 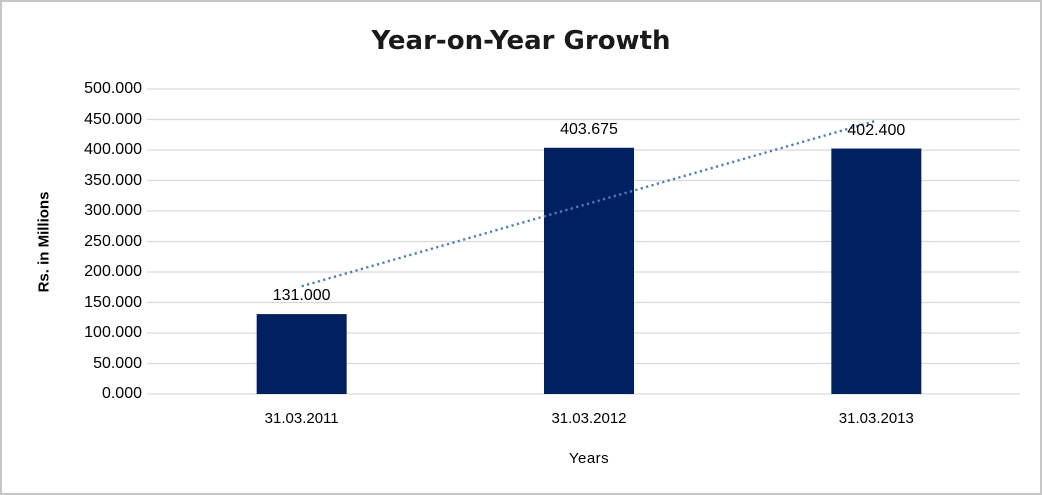 I want to click on y-tick-label: 300.000, so click(x=113, y=210).